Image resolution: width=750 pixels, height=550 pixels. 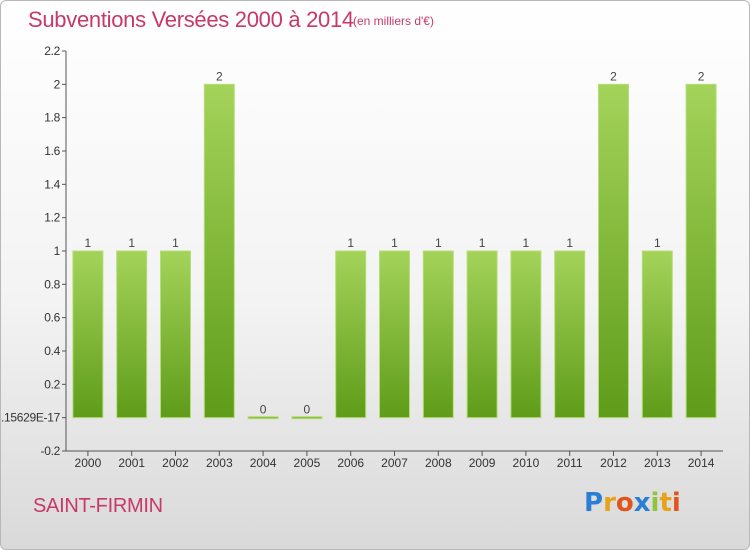 I want to click on chart-title: Subventions Versées 2000 à 2014, so click(x=191, y=19).